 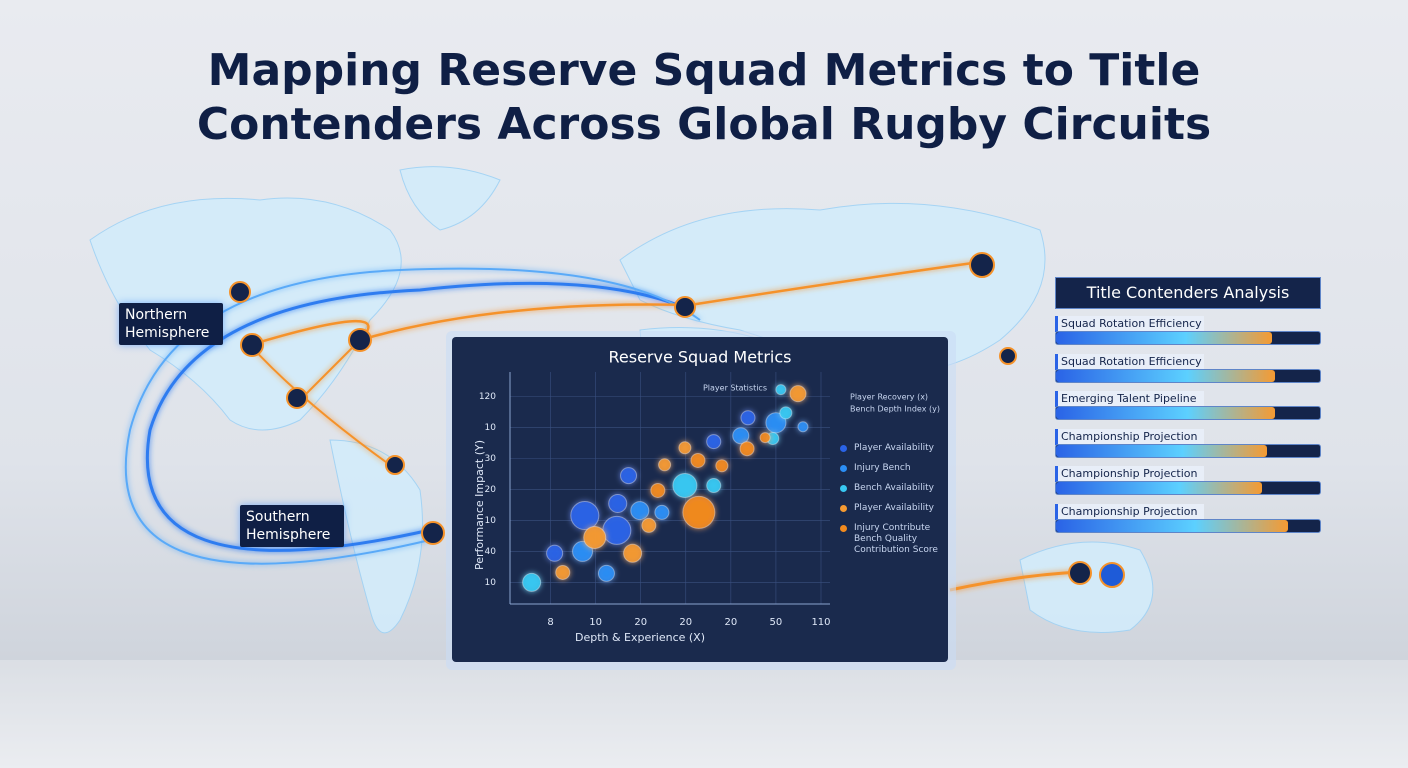 I want to click on row-label: Emerging Talent Pipeline, so click(x=1129, y=399).